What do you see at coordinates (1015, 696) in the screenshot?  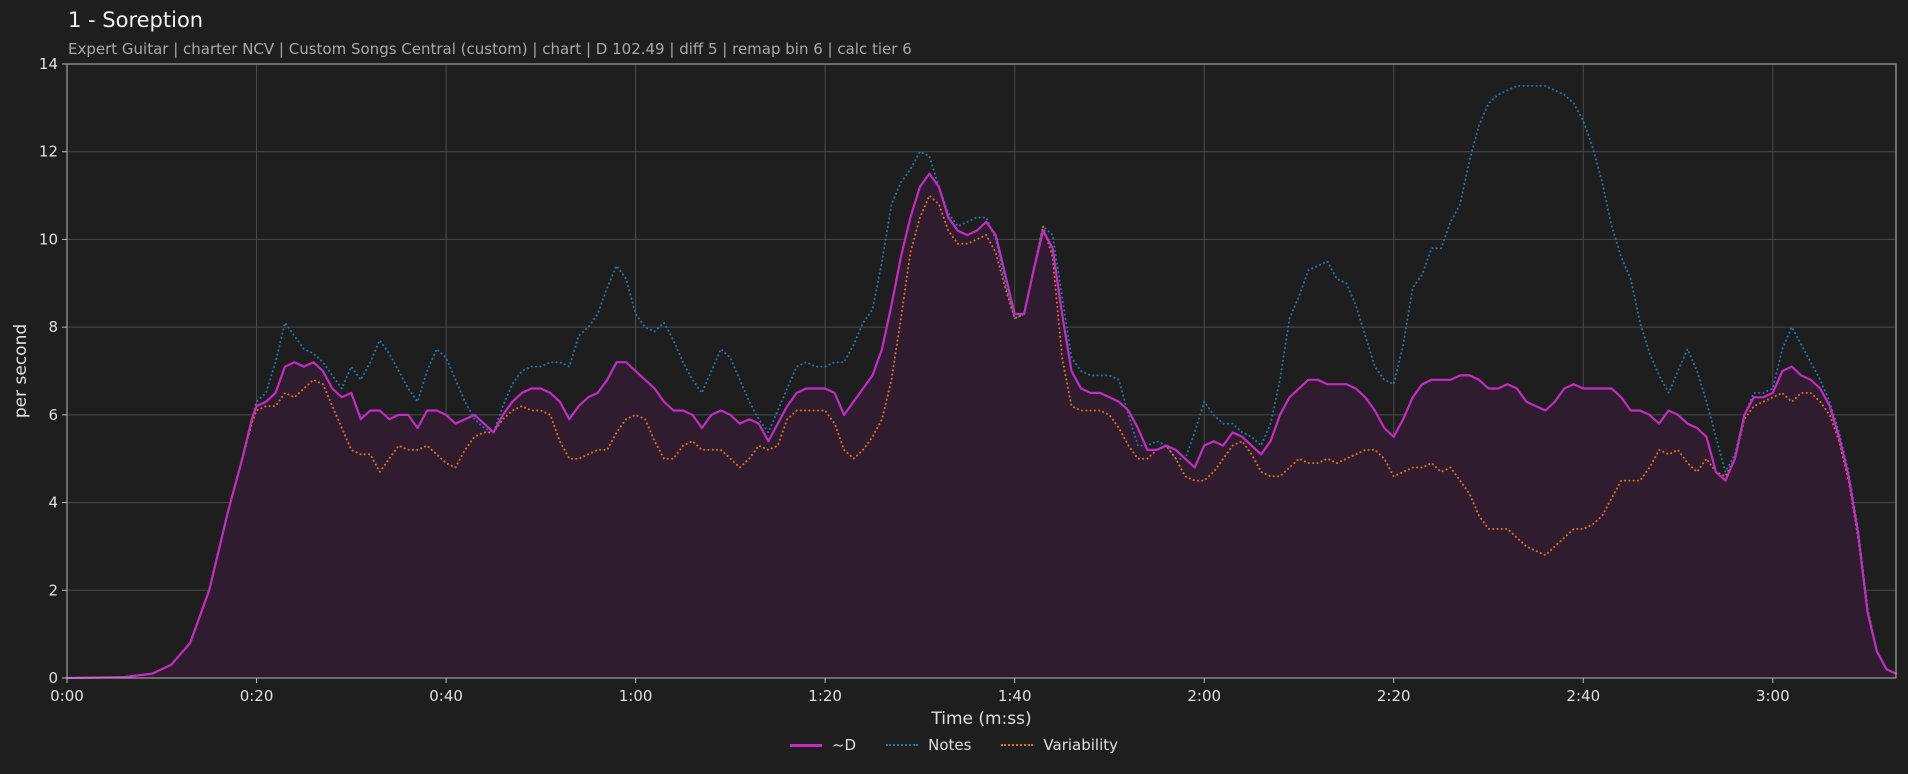 I see `x-tick-label: 1:40` at bounding box center [1015, 696].